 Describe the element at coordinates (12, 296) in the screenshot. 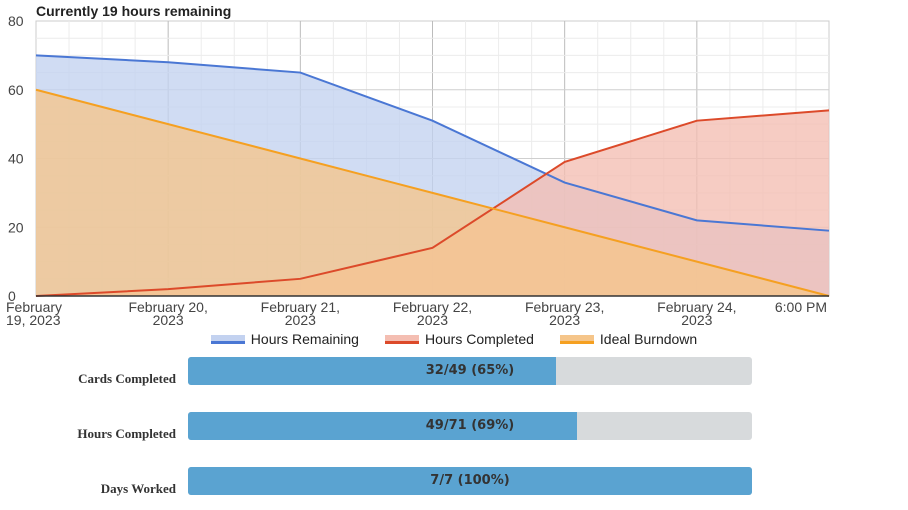

I see `y-tick-label: 0` at that location.